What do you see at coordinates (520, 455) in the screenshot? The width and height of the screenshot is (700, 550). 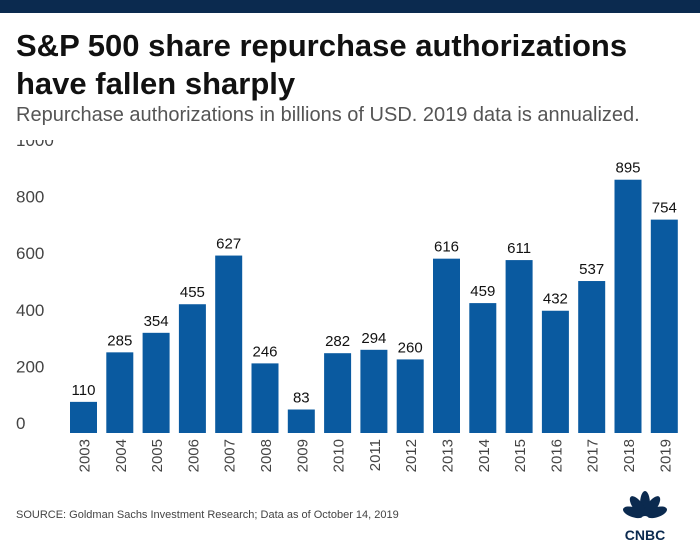 I see `x-tick-label: 2015` at bounding box center [520, 455].